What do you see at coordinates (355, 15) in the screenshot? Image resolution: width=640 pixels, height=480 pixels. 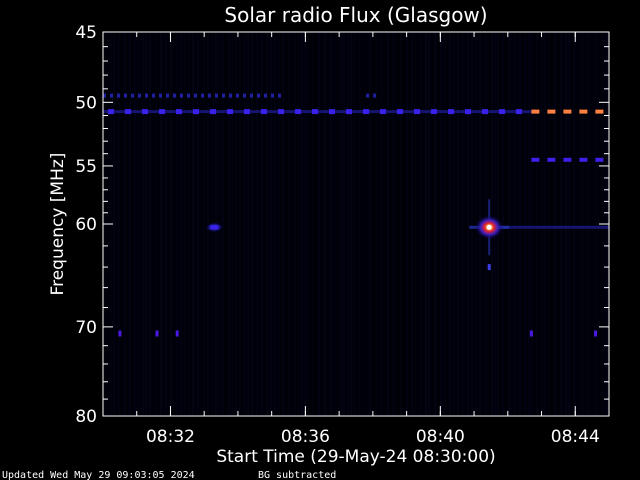 I see `chart-title: Solar radio Flux (Glasgow)` at bounding box center [355, 15].